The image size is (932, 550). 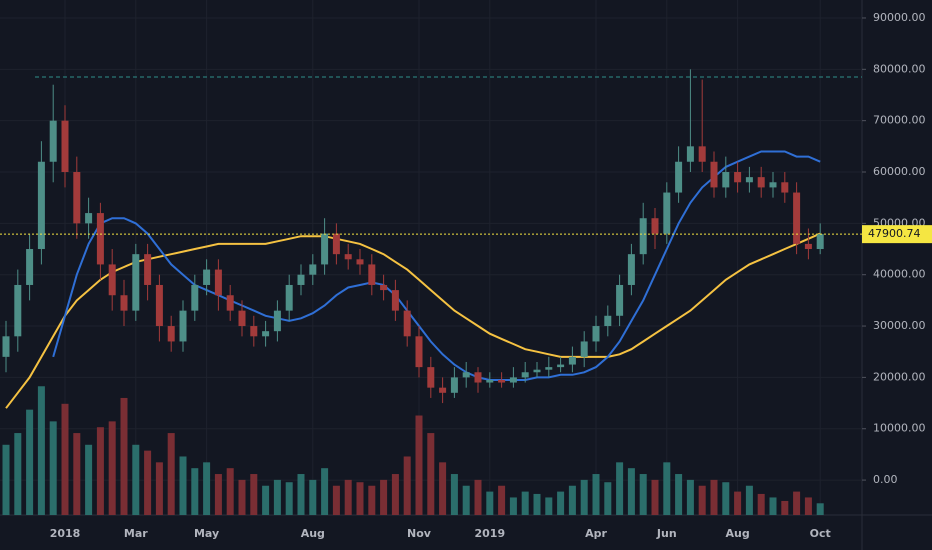 I want to click on x-tick-label: 2018, so click(x=65, y=533).